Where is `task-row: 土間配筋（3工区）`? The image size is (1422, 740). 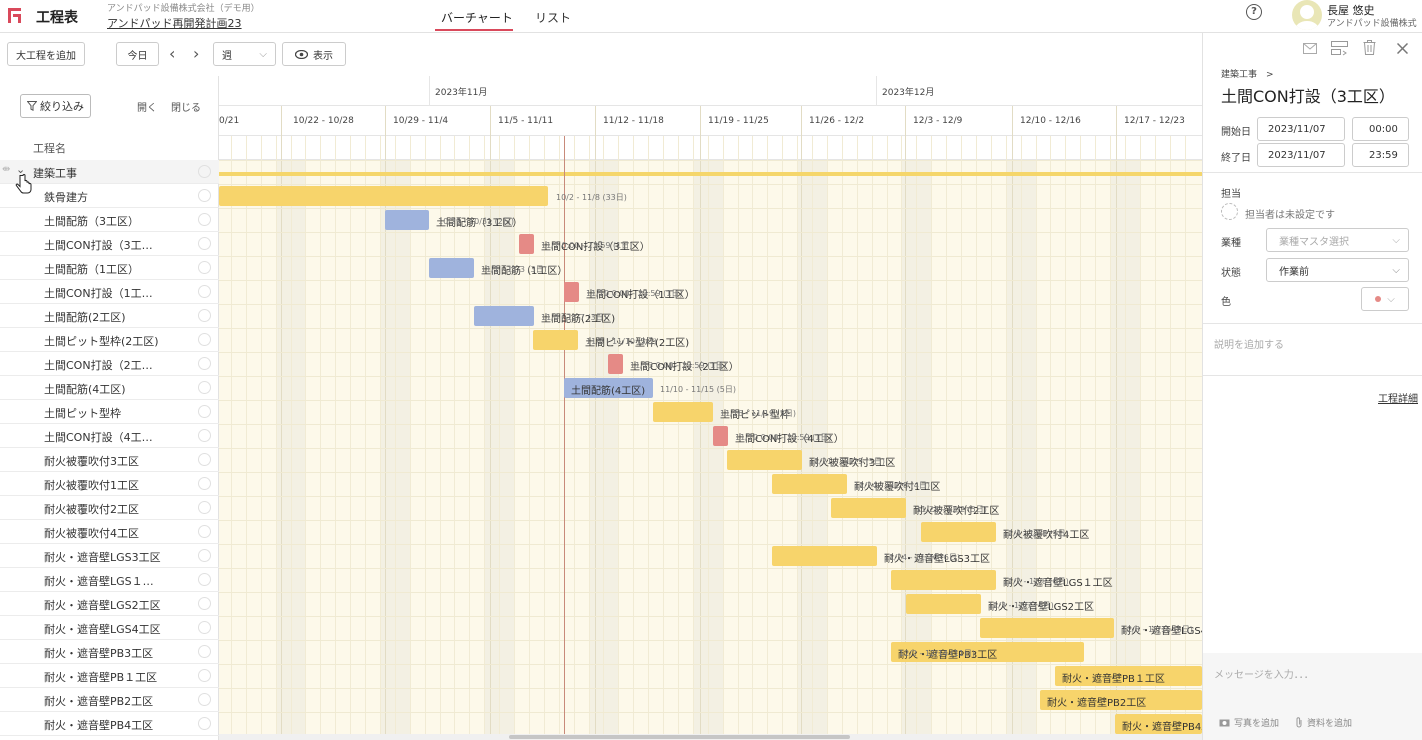 task-row: 土間配筋（3工区） is located at coordinates (109, 220).